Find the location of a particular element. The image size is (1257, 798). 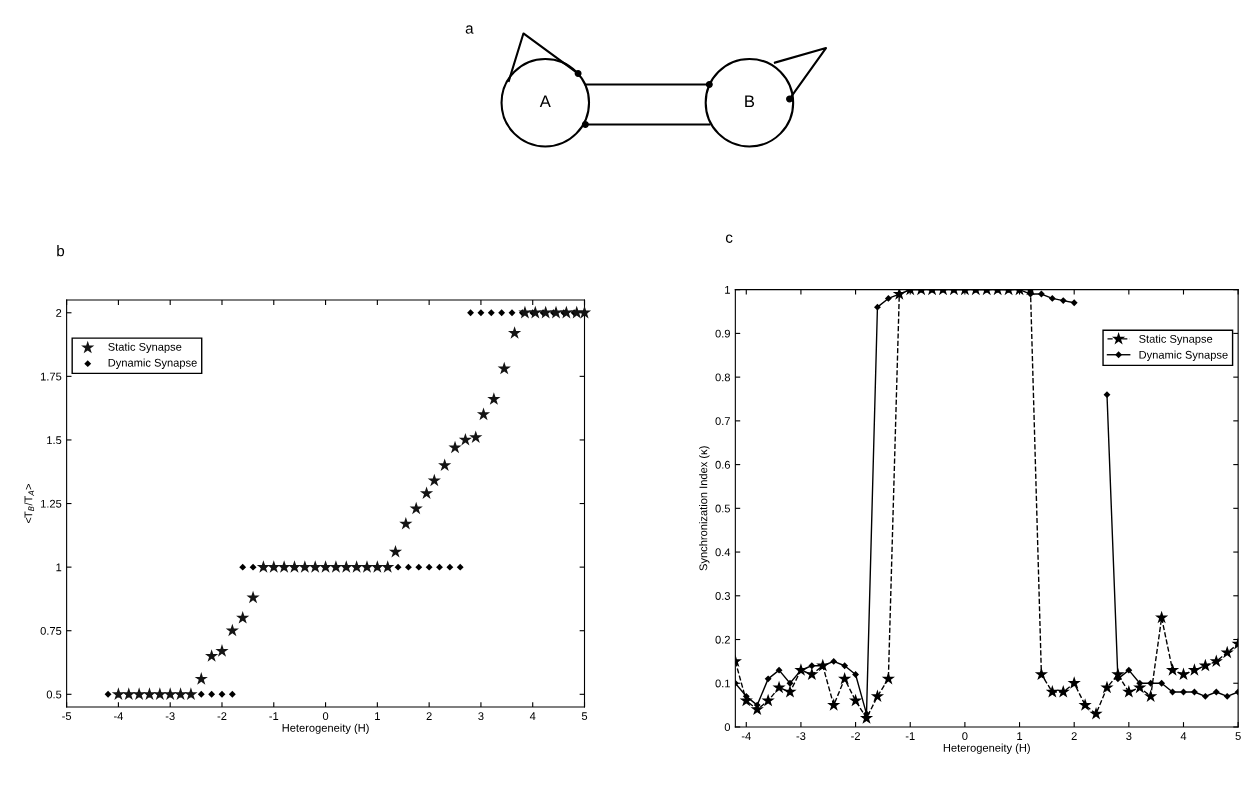

text: A is located at coordinates (545, 101).